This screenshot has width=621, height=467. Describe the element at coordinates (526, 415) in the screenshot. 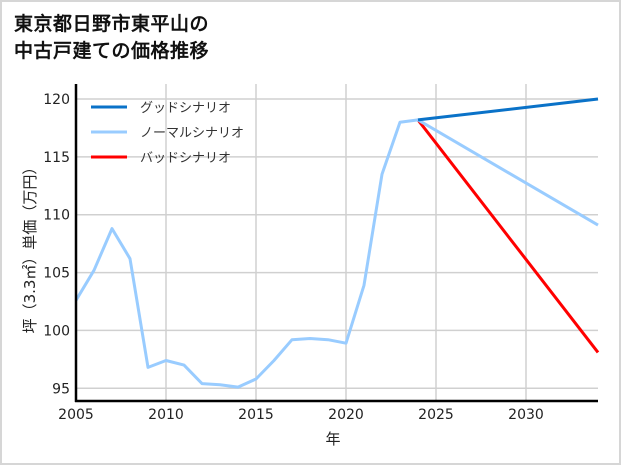

I see `x-tick-label: 2030` at that location.